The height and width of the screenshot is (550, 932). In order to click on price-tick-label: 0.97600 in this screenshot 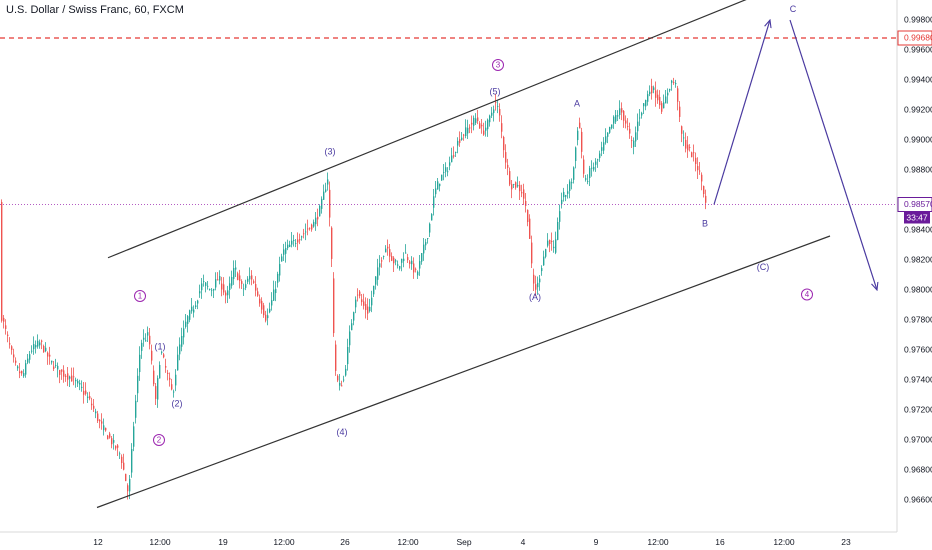, I will do `click(918, 349)`.